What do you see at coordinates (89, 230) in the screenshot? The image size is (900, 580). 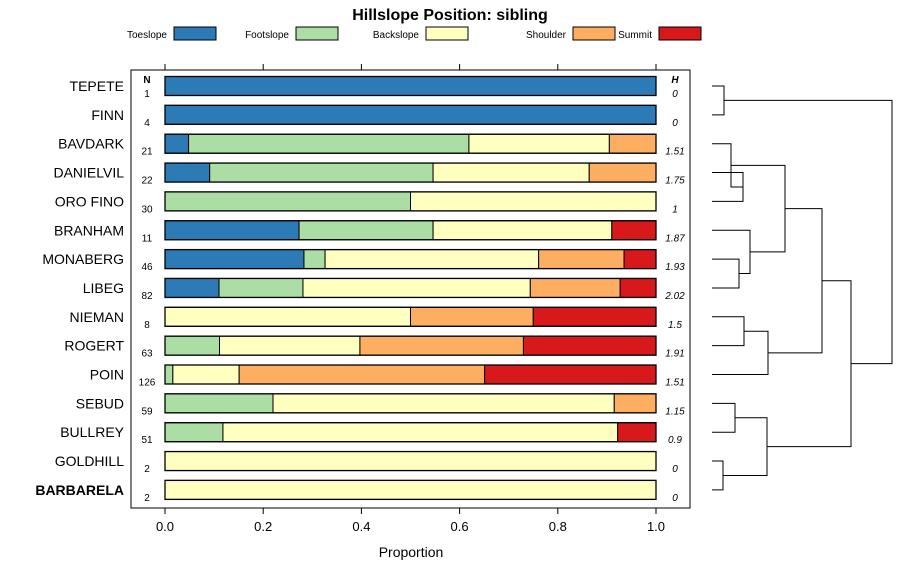 I see `row-label: BRANHAM` at bounding box center [89, 230].